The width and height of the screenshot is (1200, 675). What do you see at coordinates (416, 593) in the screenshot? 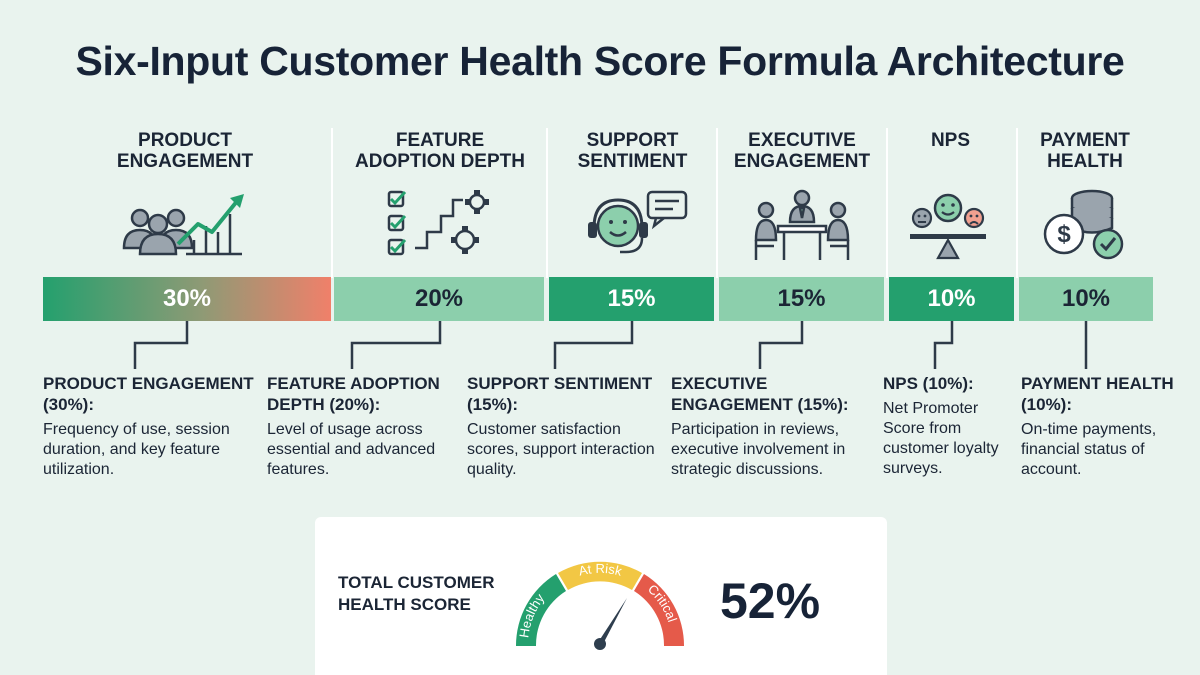
I see `total-score-label: TOTAL CUSTOMER HEALTH SCORE` at bounding box center [416, 593].